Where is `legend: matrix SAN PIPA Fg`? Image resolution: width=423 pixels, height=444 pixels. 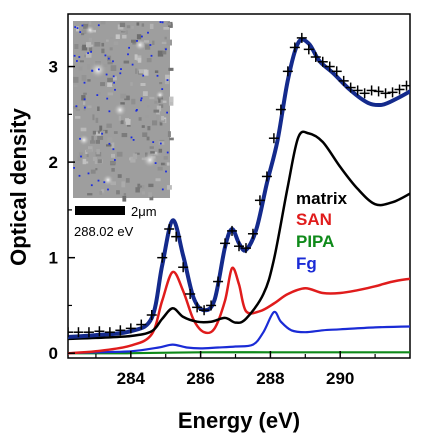 legend: matrix SAN PIPA Fg is located at coordinates (322, 231).